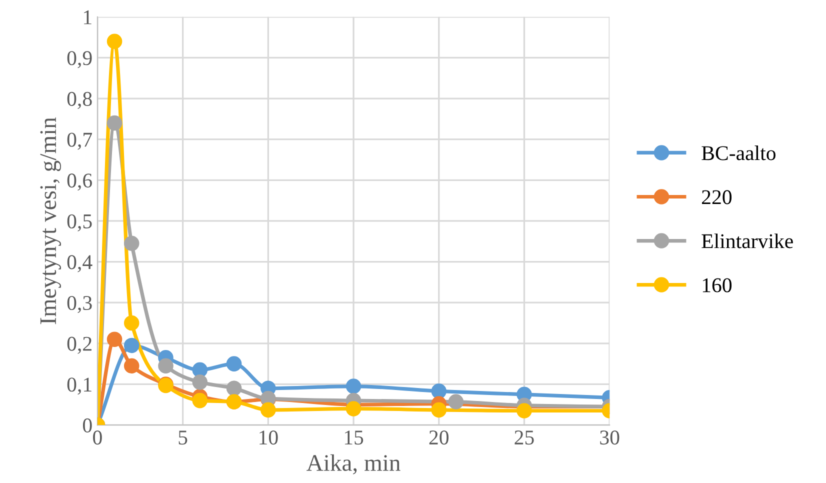  What do you see at coordinates (717, 285) in the screenshot?
I see `legend-label: 160` at bounding box center [717, 285].